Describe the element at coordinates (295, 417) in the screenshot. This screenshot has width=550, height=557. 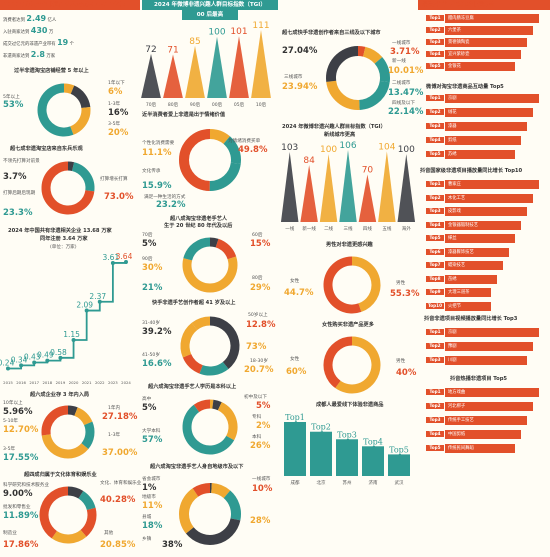
I see `top5-rank-1: Top1` at that location.